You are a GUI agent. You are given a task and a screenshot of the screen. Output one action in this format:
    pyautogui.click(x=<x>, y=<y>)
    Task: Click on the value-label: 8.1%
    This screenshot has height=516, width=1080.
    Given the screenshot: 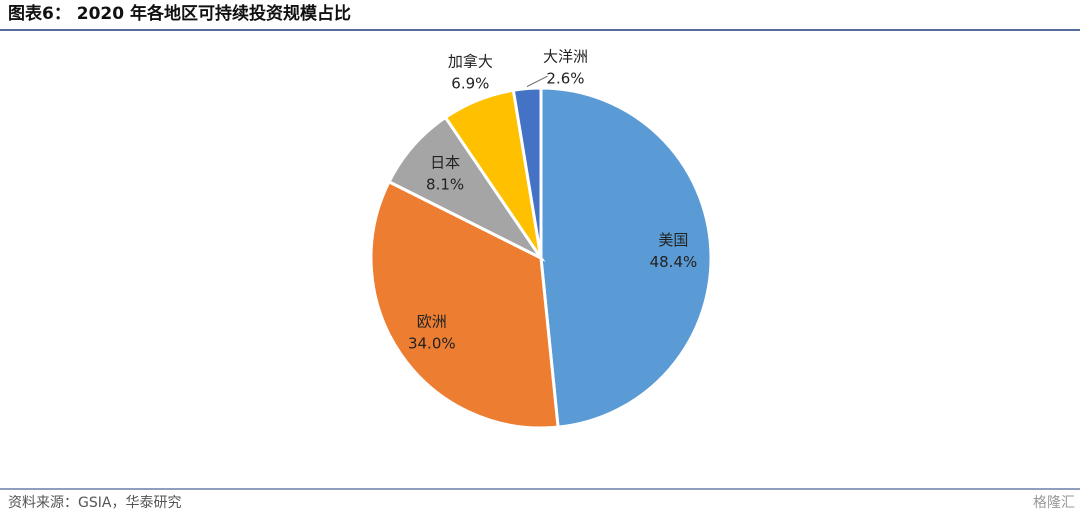 What is the action you would take?
    pyautogui.click(x=445, y=184)
    